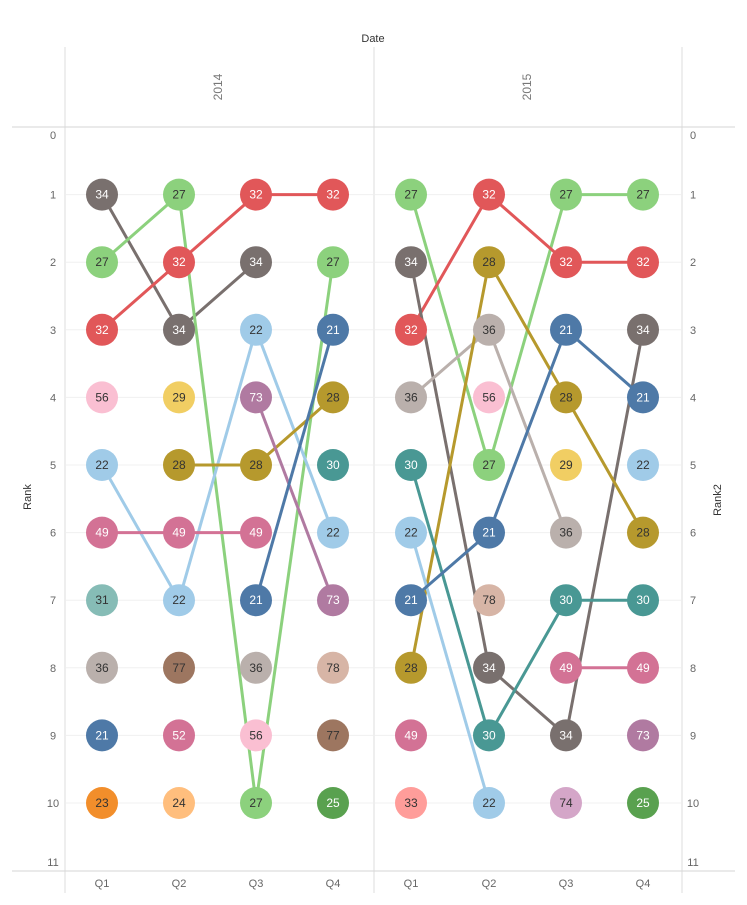 This screenshot has width=747, height=905. Describe the element at coordinates (411, 465) in the screenshot. I see `marker-label: 30` at that location.